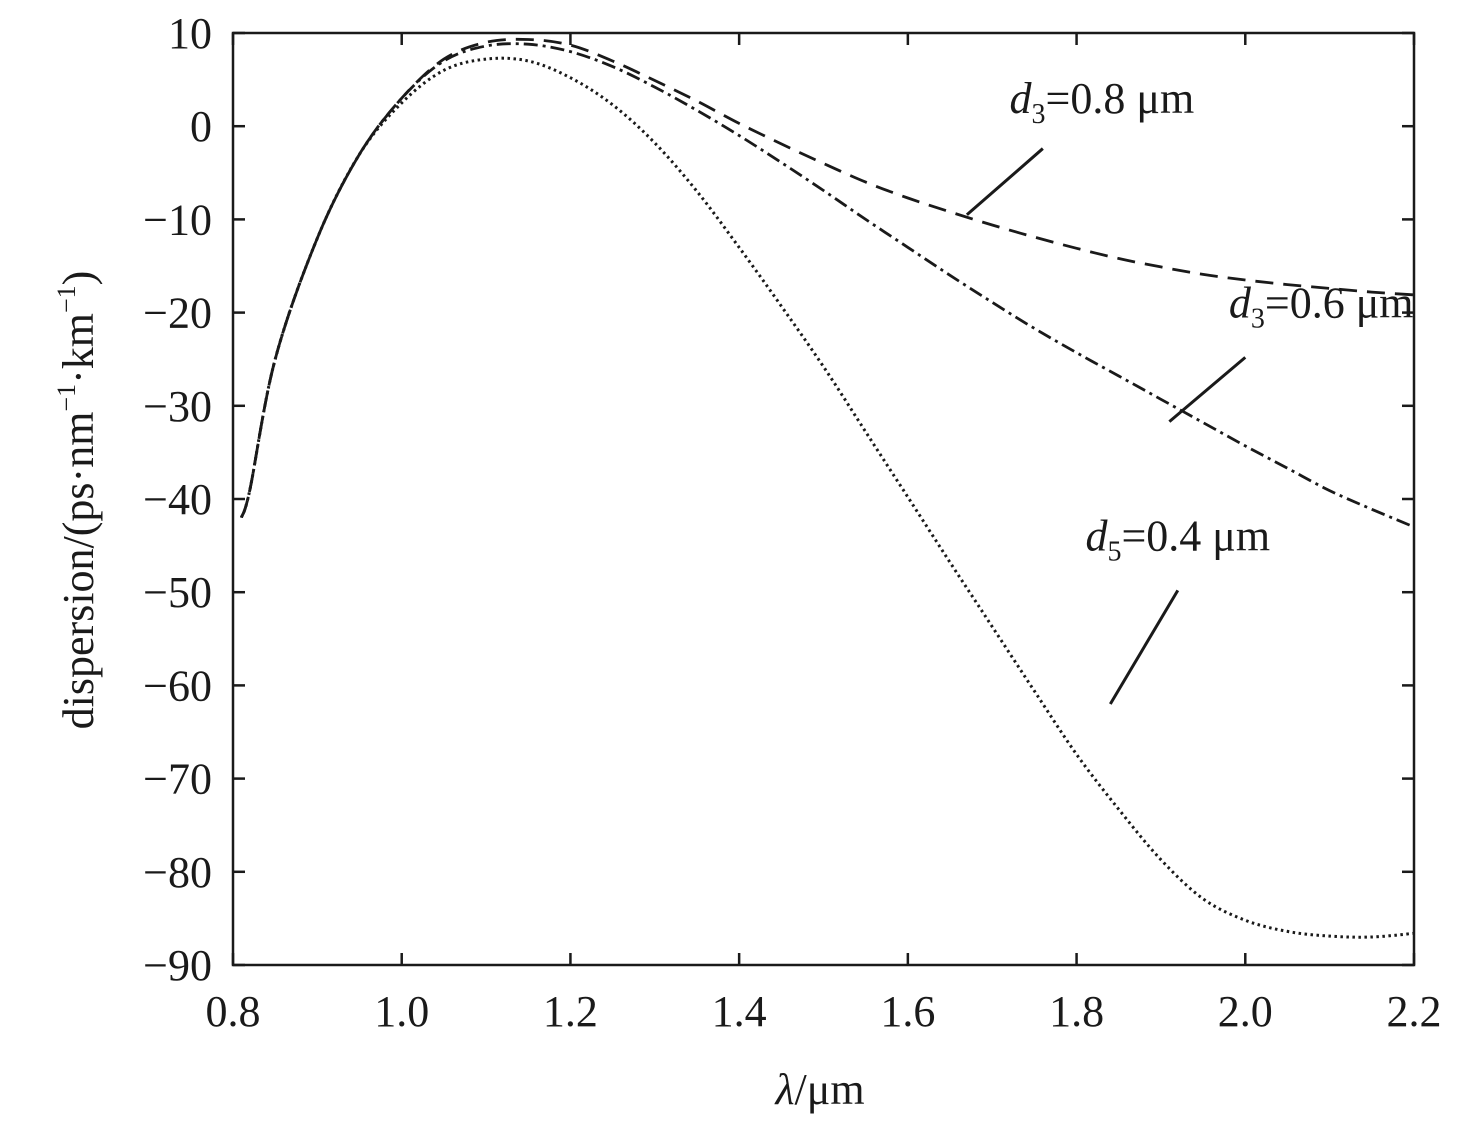 The width and height of the screenshot is (1476, 1128). What do you see at coordinates (1177, 539) in the screenshot?
I see `annotation-label: d5=0.4 μm` at bounding box center [1177, 539].